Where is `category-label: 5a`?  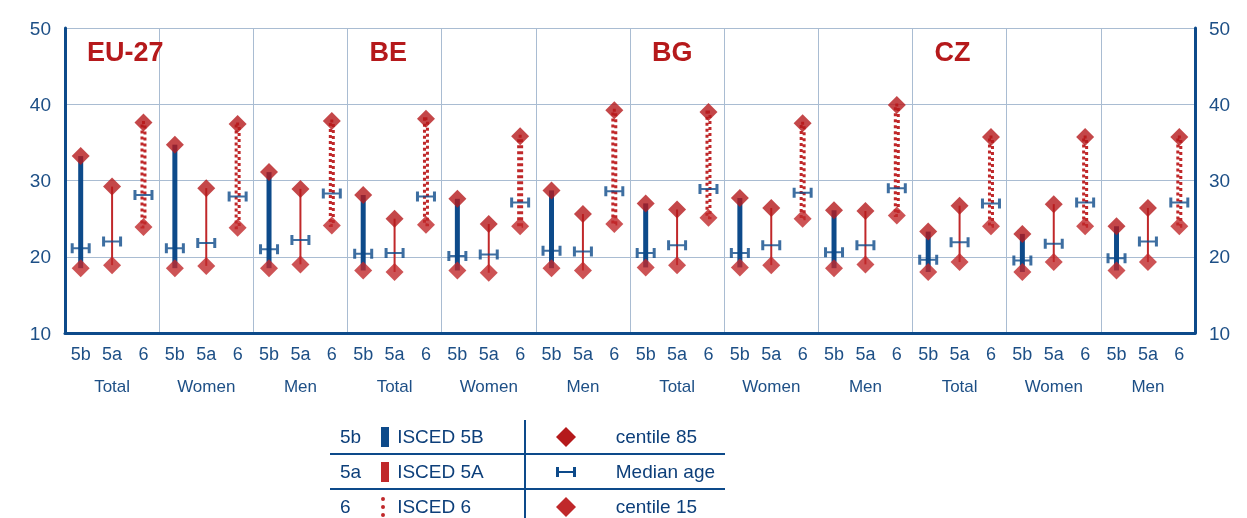
category-label: 5a is located at coordinates (351, 471).